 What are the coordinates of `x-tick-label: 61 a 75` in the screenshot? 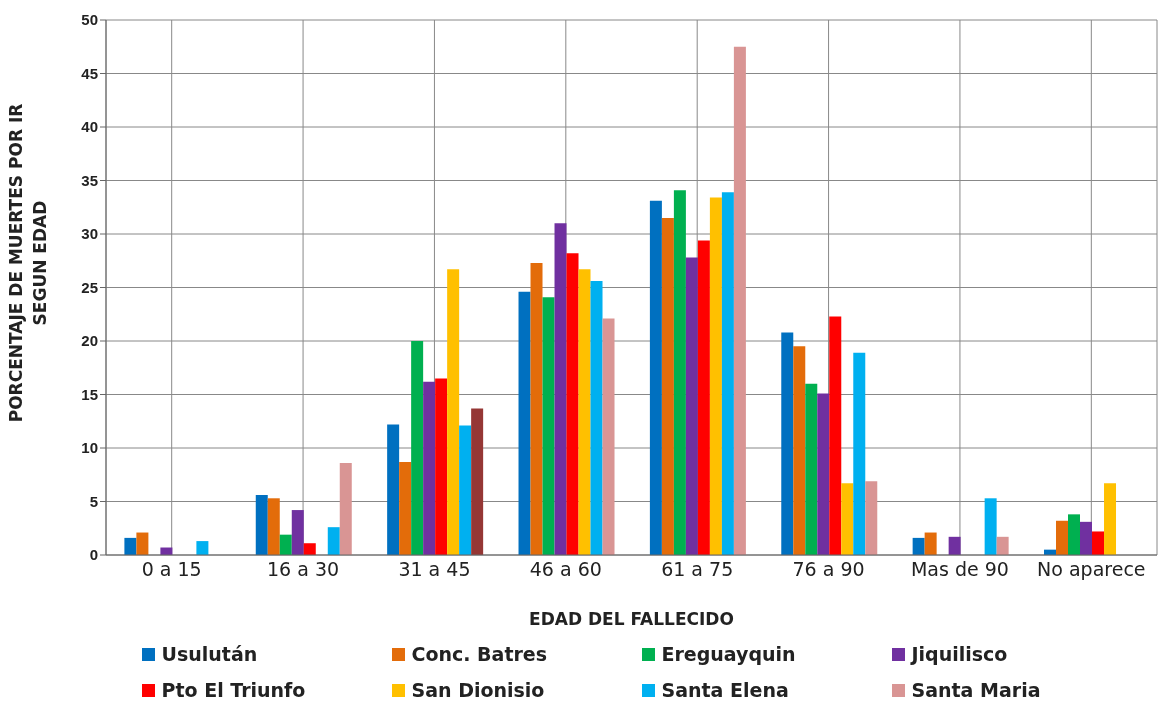 It's located at (697, 569).